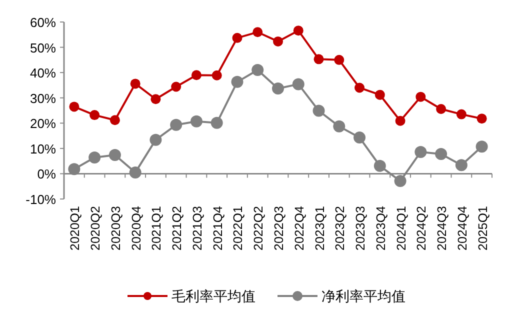 Image resolution: width=515 pixels, height=323 pixels. Describe the element at coordinates (197, 228) in the screenshot. I see `x-tick-label: 2021Q3` at that location.